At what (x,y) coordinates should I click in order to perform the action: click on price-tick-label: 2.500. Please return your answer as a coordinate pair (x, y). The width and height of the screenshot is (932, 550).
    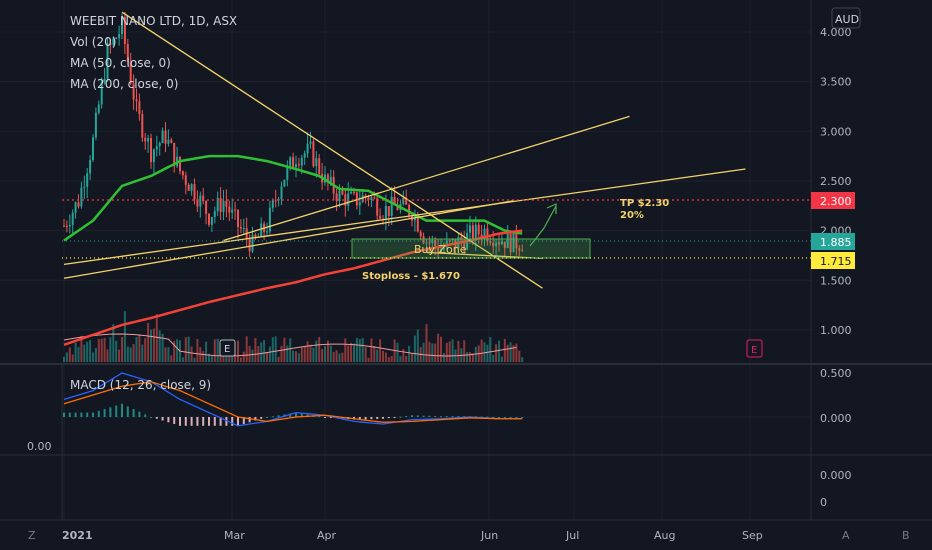
    Looking at the image, I should click on (836, 181).